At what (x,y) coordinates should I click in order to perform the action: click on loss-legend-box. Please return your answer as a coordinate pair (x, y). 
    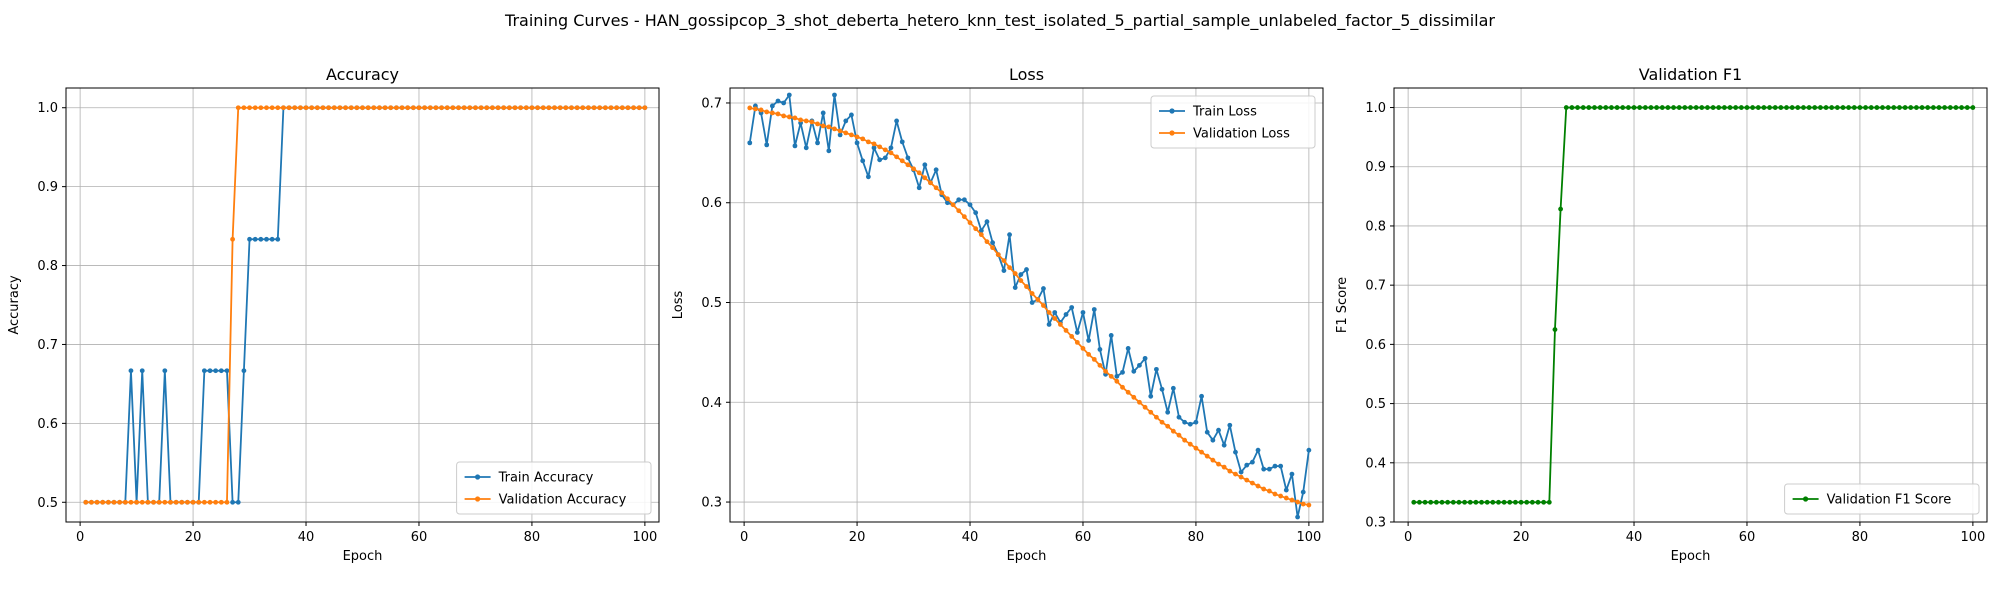
    Looking at the image, I should click on (1233, 122).